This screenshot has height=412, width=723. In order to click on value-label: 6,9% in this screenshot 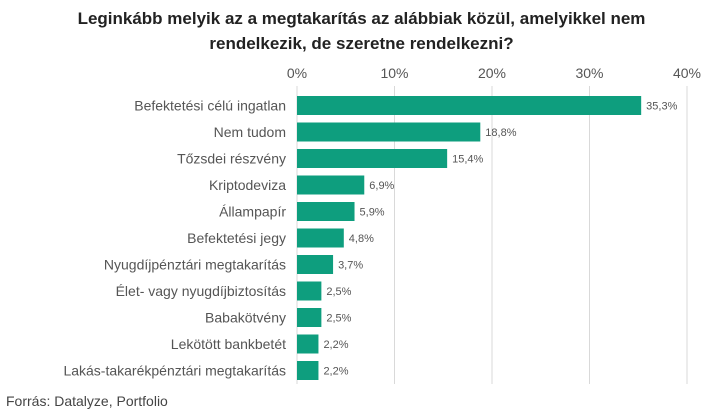, I will do `click(381, 186)`.